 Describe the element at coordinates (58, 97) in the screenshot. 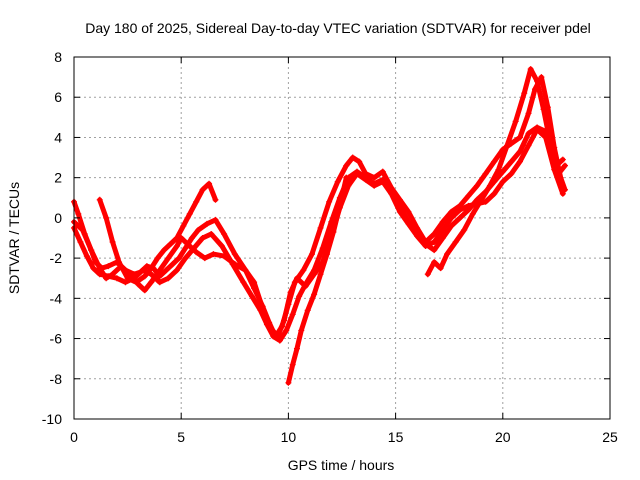

I see `y-tick-label: 6` at that location.